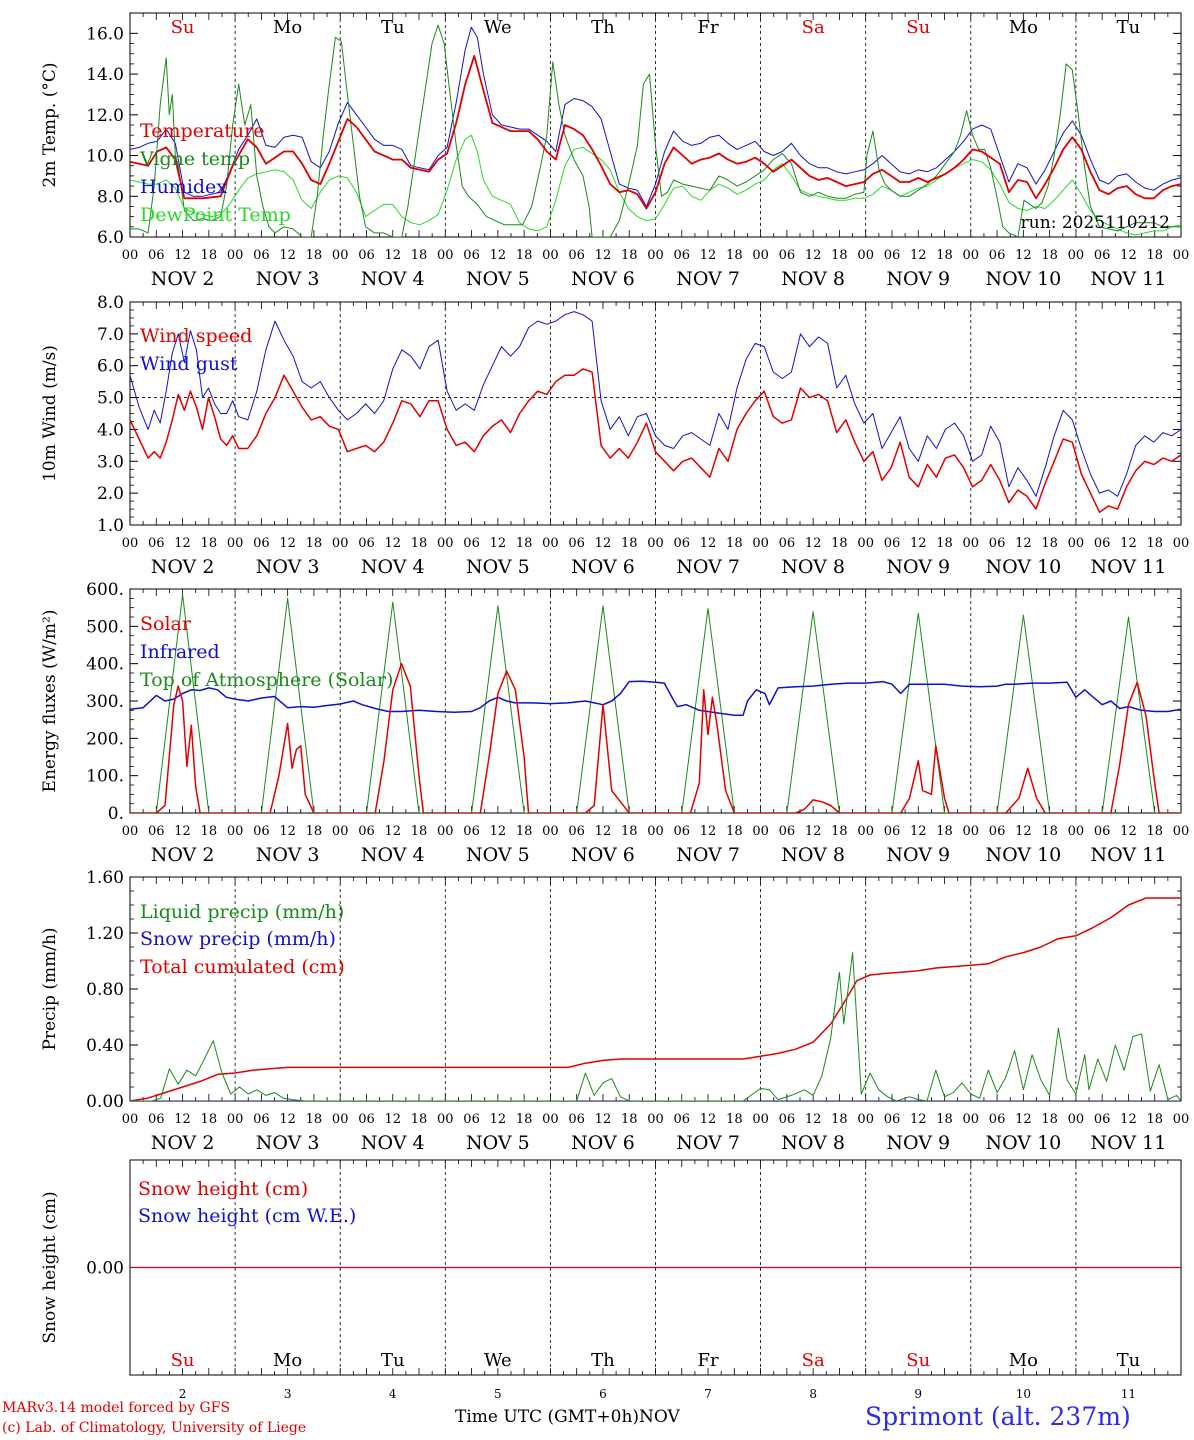 This screenshot has width=1194, height=1440. Describe the element at coordinates (288, 1394) in the screenshot. I see `day-number-label: 3` at that location.